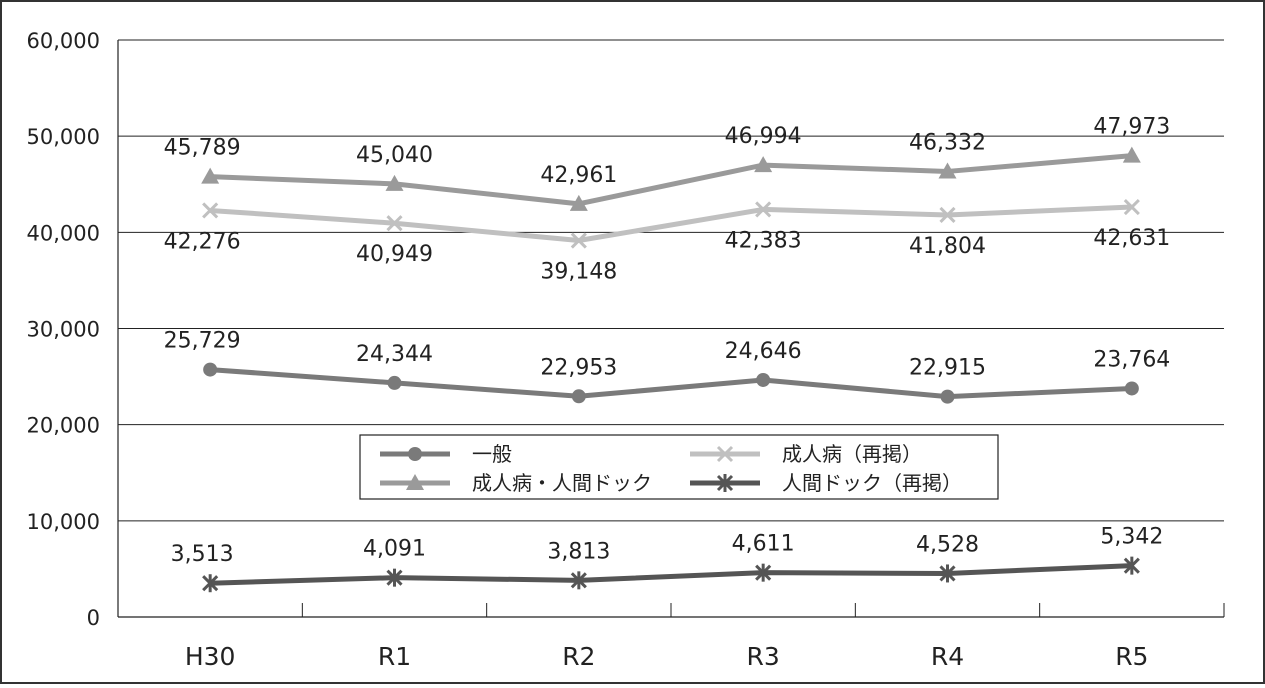 This screenshot has height=688, width=1265. Describe the element at coordinates (562, 483) in the screenshot. I see `legend-label: 成人病・人間ドック` at that location.